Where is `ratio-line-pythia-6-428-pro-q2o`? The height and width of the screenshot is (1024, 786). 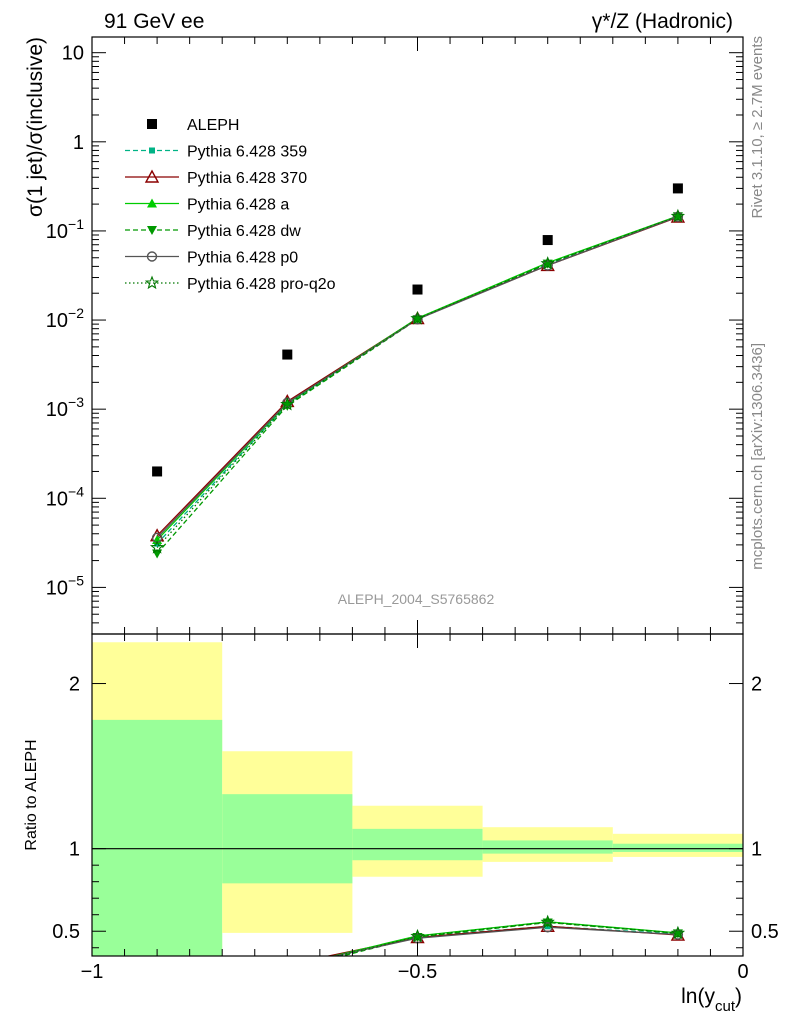 ratio-line-pythia-6-428-pro-q2o is located at coordinates (506, 938).